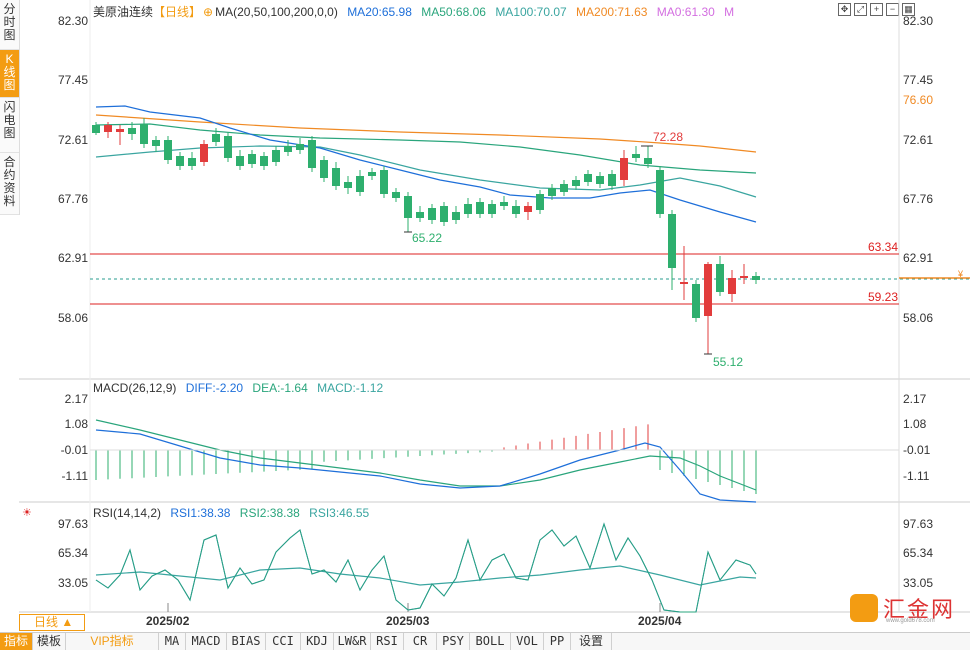  What do you see at coordinates (876, 9) in the screenshot?
I see `zoom-in-icon: +` at bounding box center [876, 9].